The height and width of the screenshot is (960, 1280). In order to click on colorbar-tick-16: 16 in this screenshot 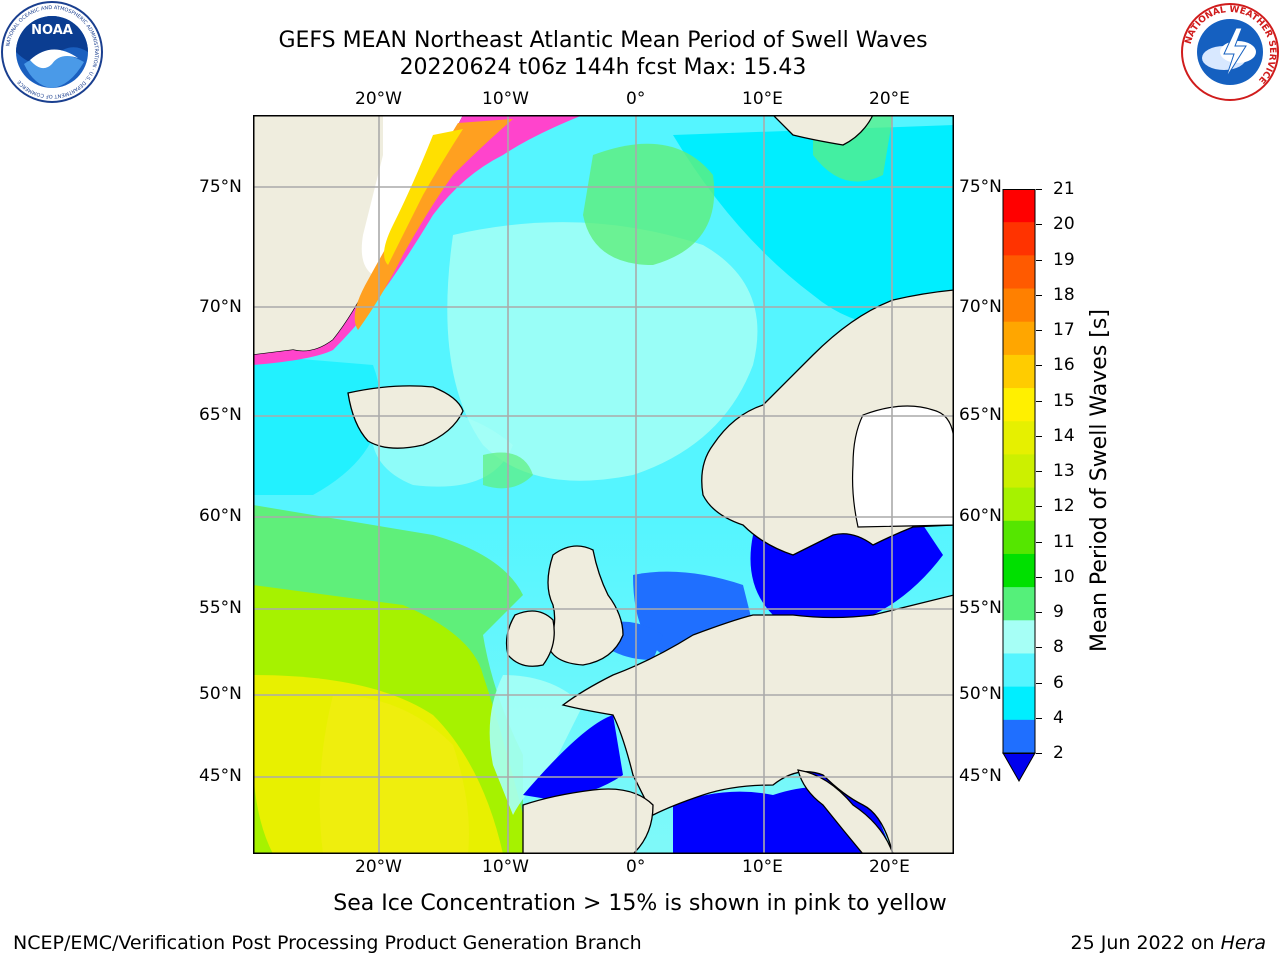, I will do `click(1064, 365)`.